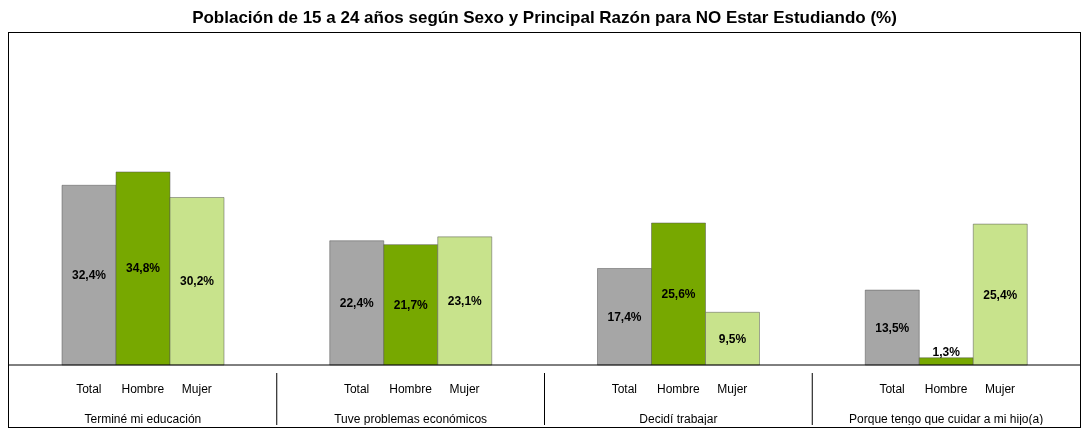  Describe the element at coordinates (89, 389) in the screenshot. I see `series-label: Total` at that location.